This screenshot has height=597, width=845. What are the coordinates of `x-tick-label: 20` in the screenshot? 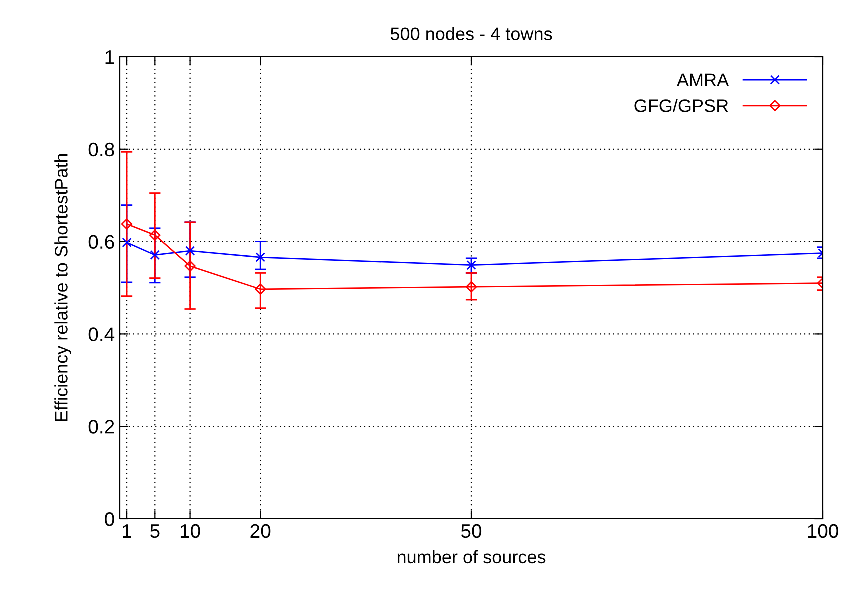 It's located at (260, 531).